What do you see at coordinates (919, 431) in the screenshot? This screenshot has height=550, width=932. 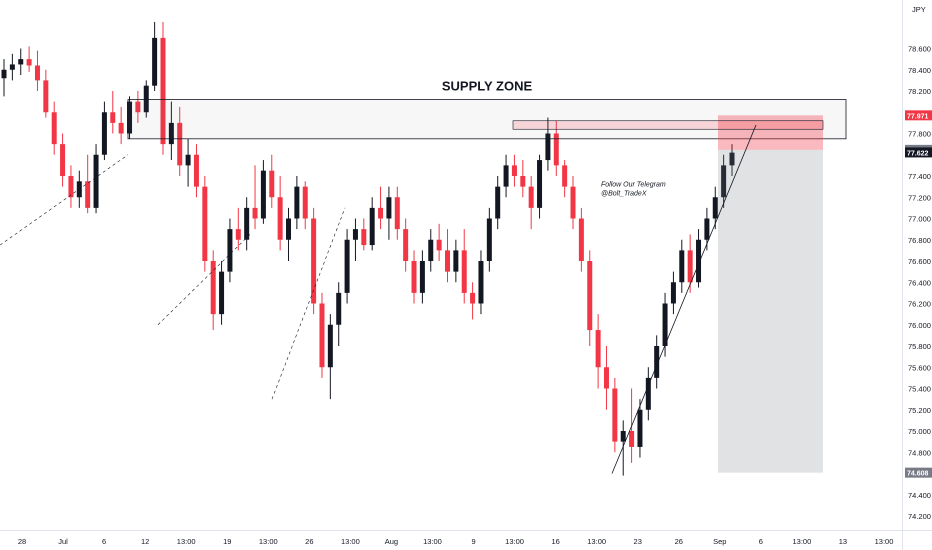 I see `price-tick-label: 75.000` at bounding box center [919, 431].